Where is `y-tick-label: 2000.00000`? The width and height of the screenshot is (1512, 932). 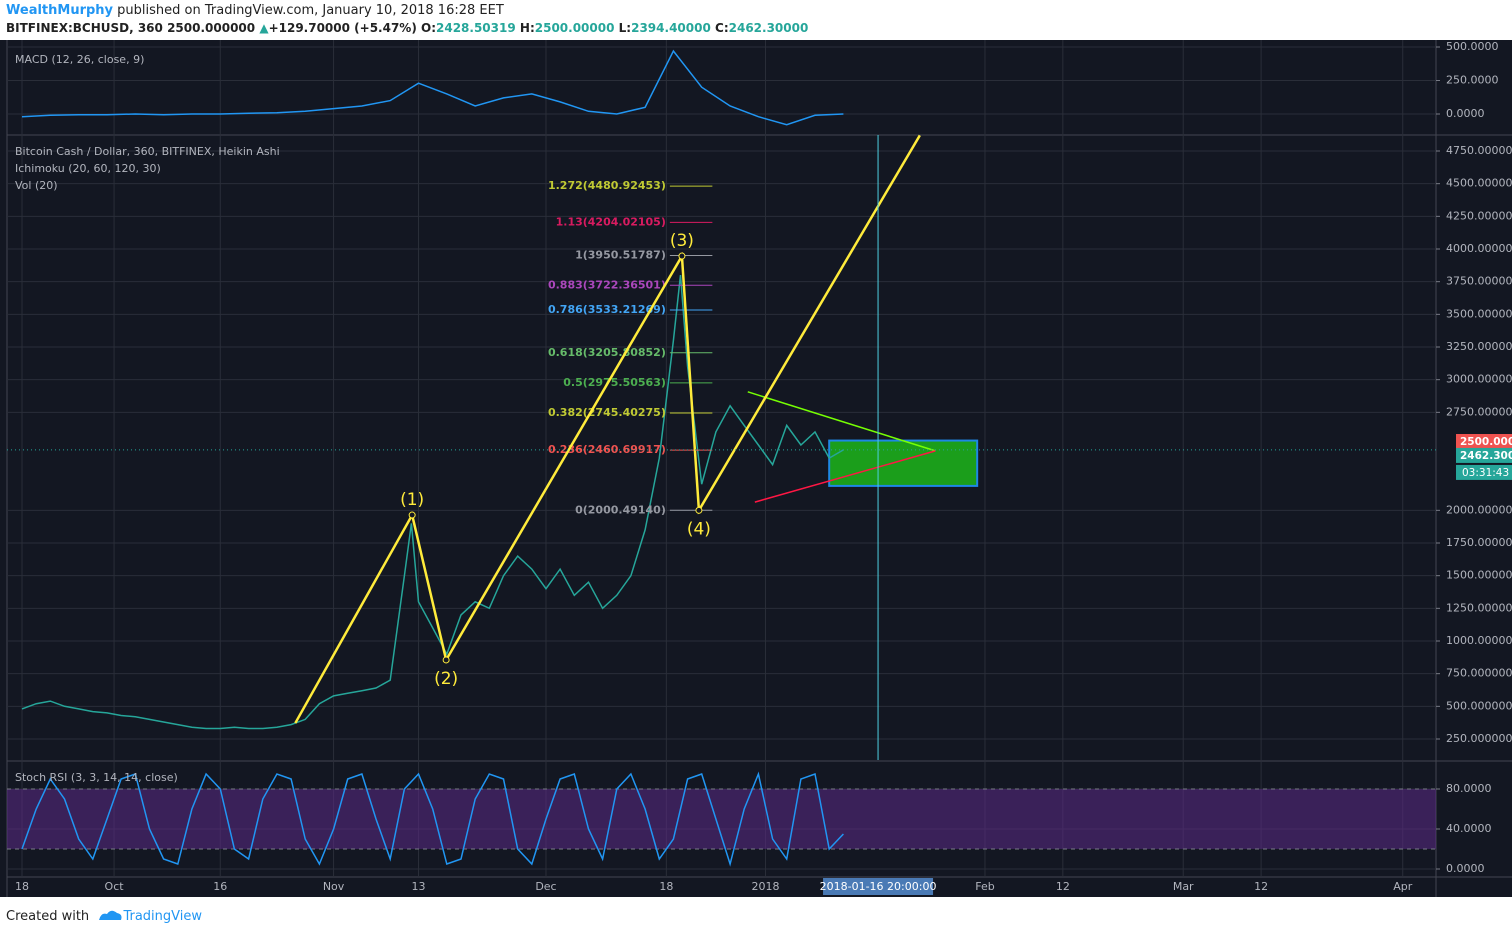 y-tick-label: 2000.00000 is located at coordinates (1479, 509).